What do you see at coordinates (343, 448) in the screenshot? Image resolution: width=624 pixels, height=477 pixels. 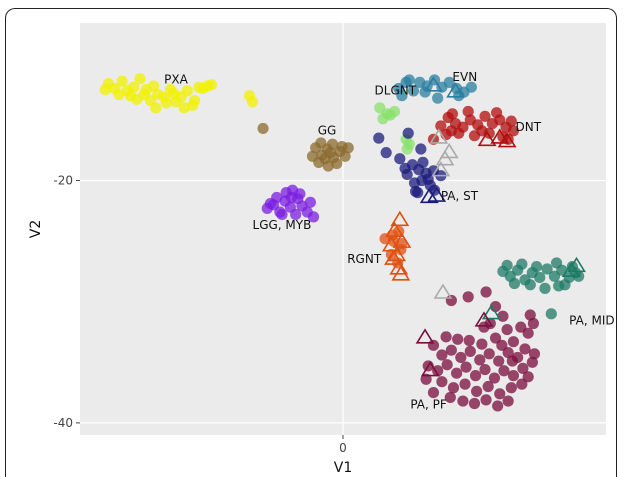 I see `x-tick-label: 0` at bounding box center [343, 448].